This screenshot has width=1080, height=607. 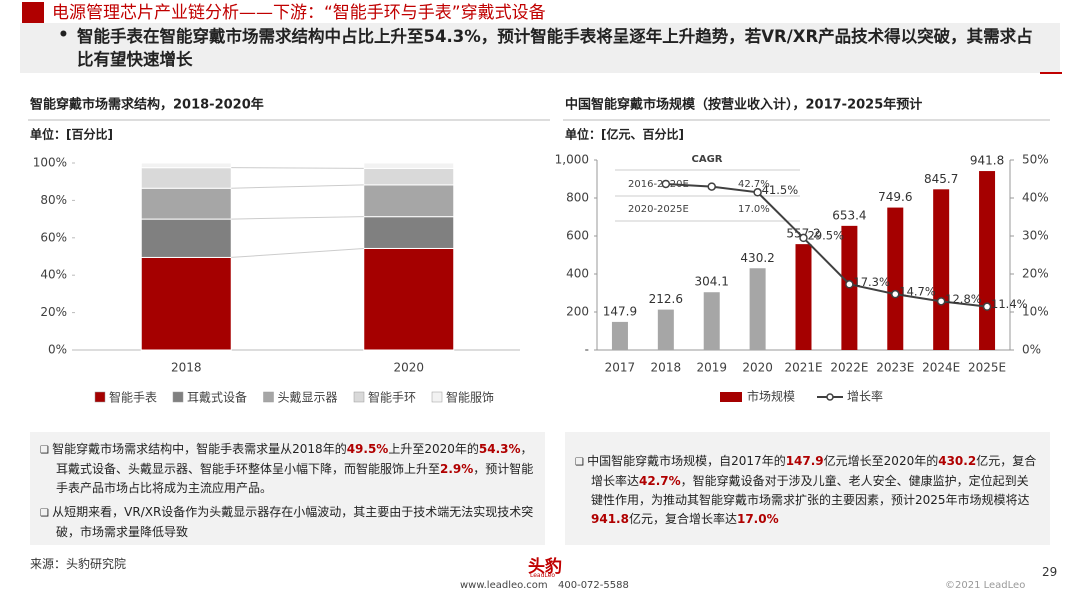 What do you see at coordinates (504, 585) in the screenshot?
I see `website: www.leadleo.com` at bounding box center [504, 585].